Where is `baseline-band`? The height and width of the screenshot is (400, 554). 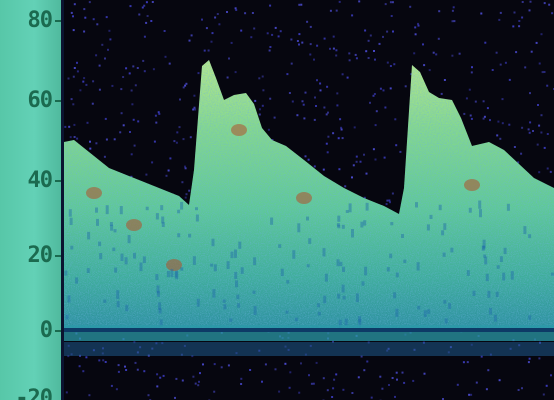 baseline-band is located at coordinates (309, 333).